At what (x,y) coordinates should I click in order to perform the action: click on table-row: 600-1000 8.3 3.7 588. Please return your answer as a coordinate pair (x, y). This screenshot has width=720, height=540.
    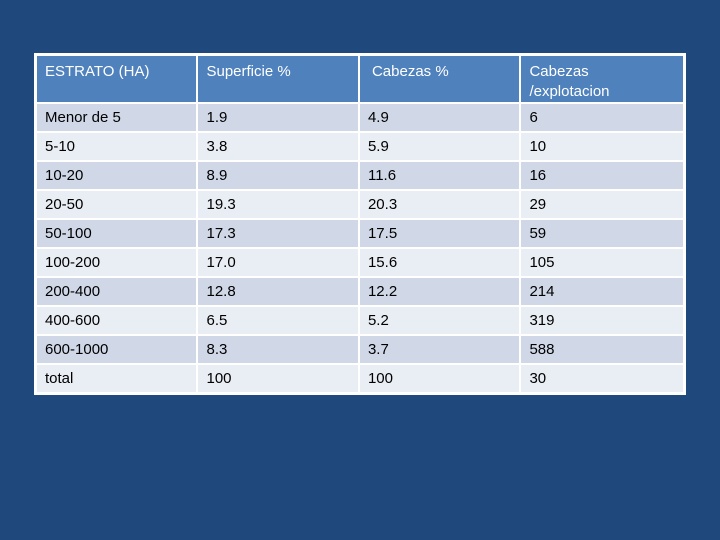
    Looking at the image, I should click on (360, 349).